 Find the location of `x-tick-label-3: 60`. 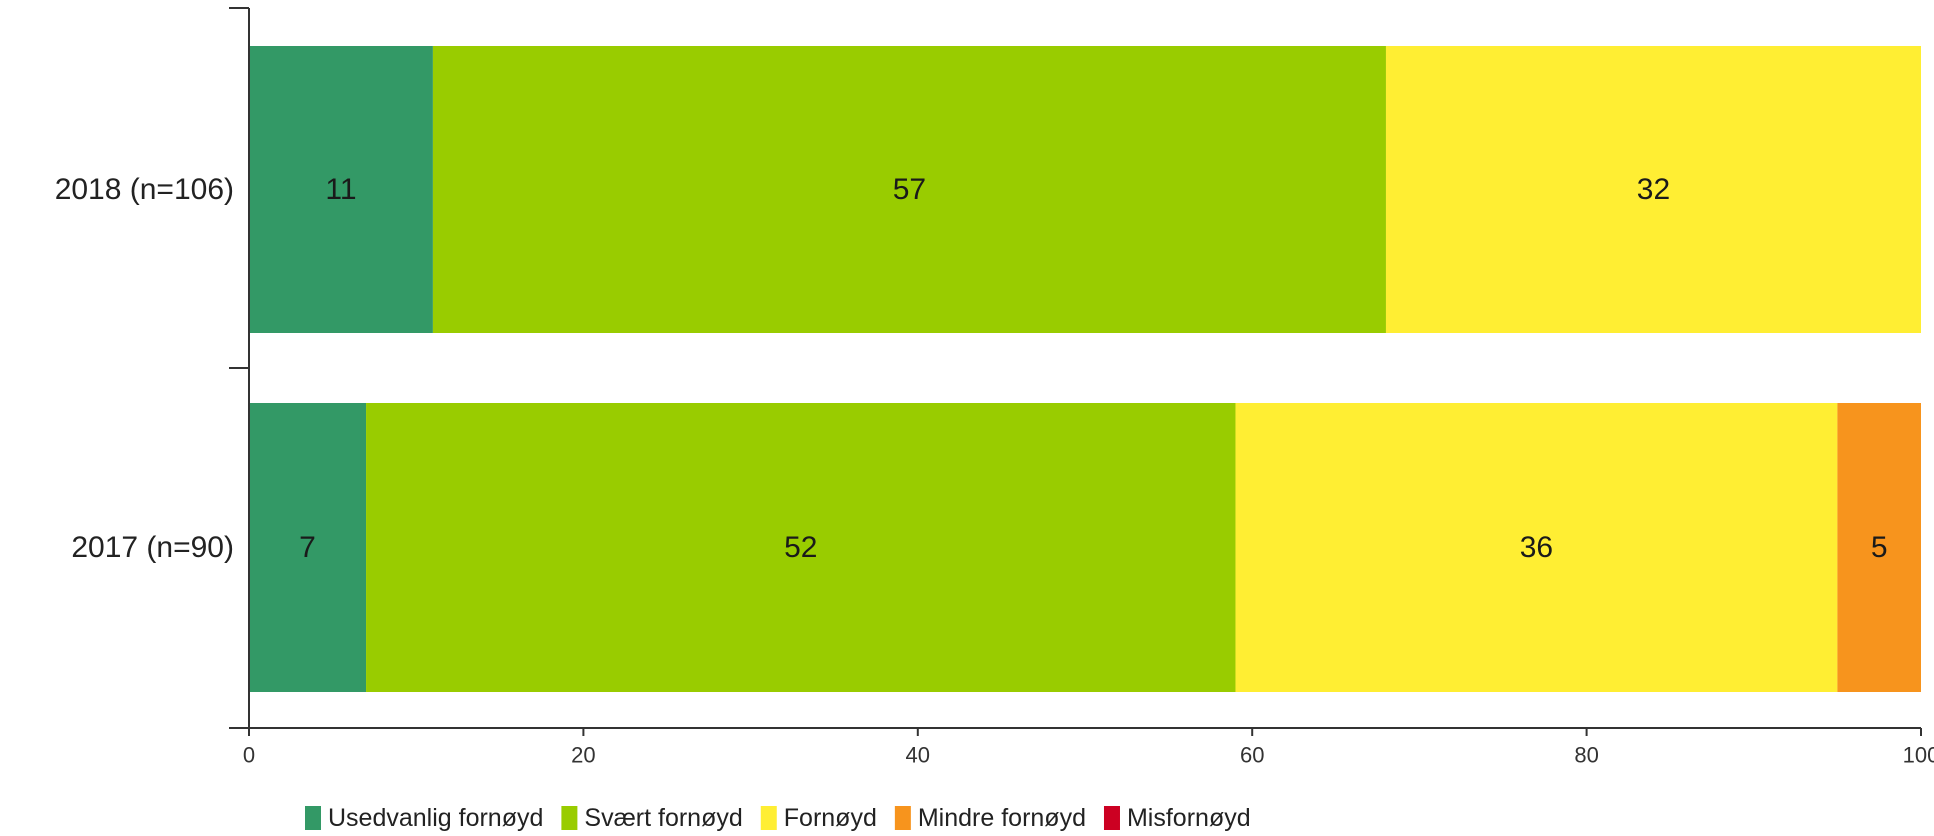

x-tick-label-3: 60 is located at coordinates (1252, 755).